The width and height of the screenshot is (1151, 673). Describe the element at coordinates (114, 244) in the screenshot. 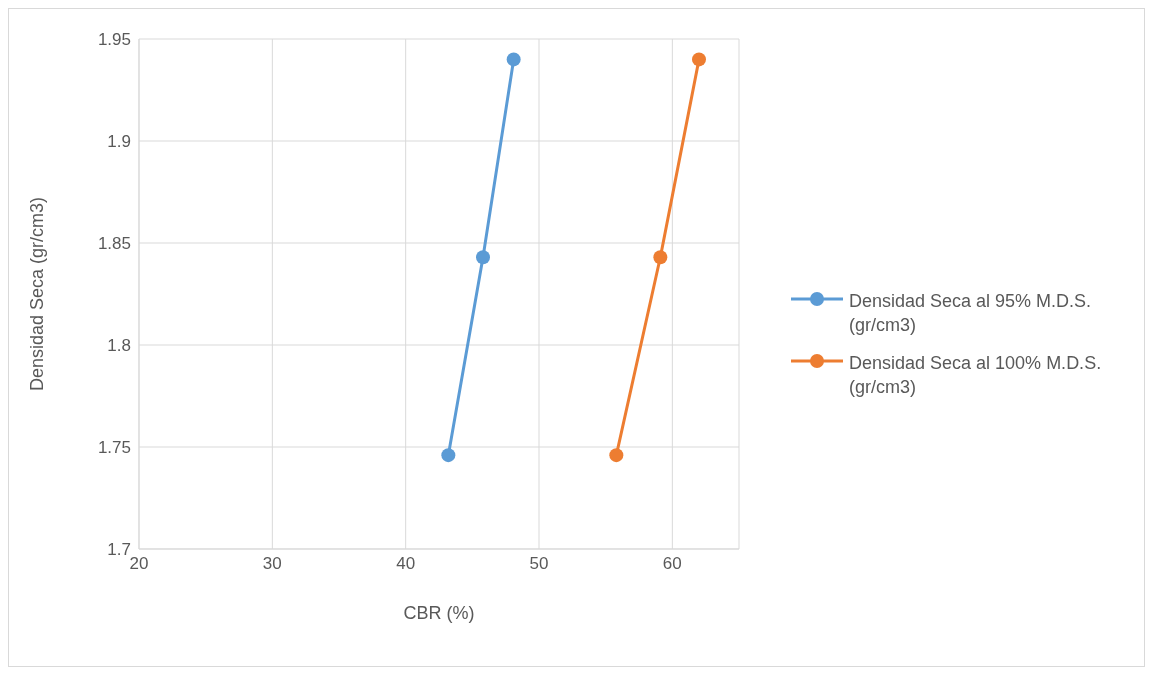

I see `y-tick-label: 1.85` at that location.